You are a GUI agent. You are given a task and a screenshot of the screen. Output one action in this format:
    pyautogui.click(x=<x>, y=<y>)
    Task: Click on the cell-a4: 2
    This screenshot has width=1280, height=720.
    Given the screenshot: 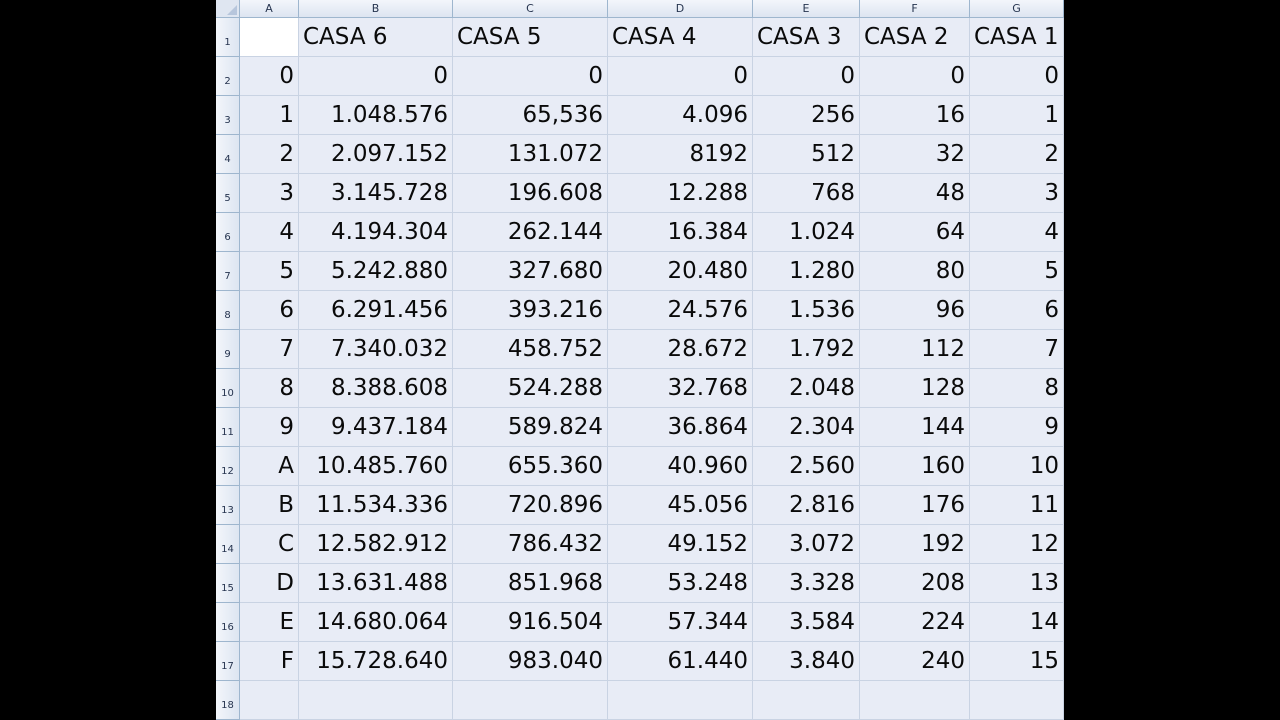 What is the action you would take?
    pyautogui.click(x=269, y=154)
    